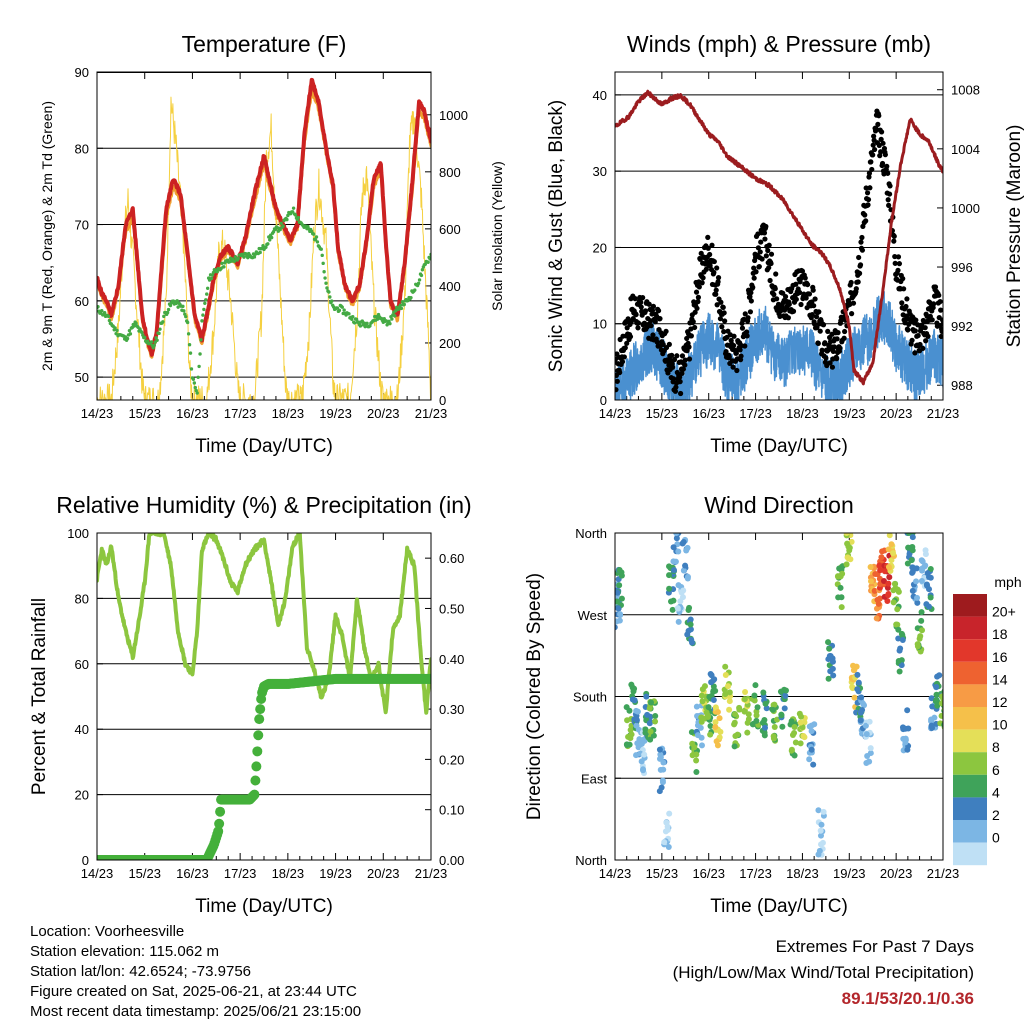  What do you see at coordinates (450, 286) in the screenshot?
I see `panel-0-ytick-right-label: 400` at bounding box center [450, 286].